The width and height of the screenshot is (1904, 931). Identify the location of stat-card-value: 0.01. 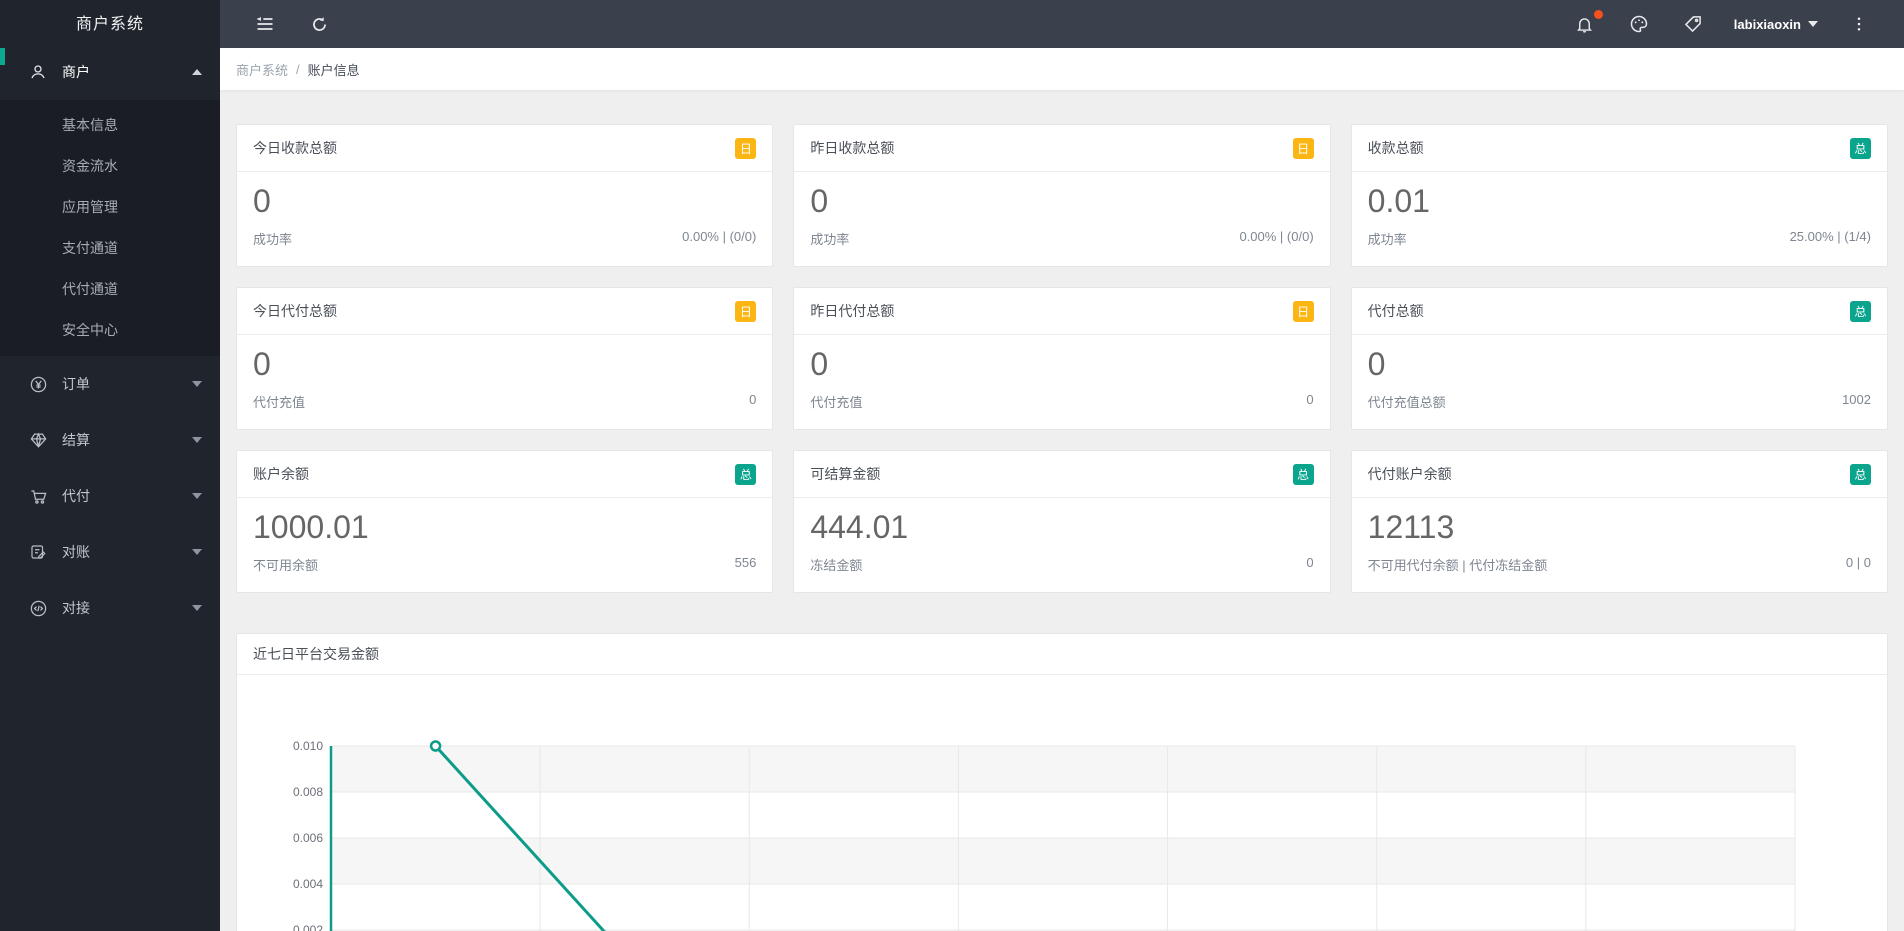
(1398, 201).